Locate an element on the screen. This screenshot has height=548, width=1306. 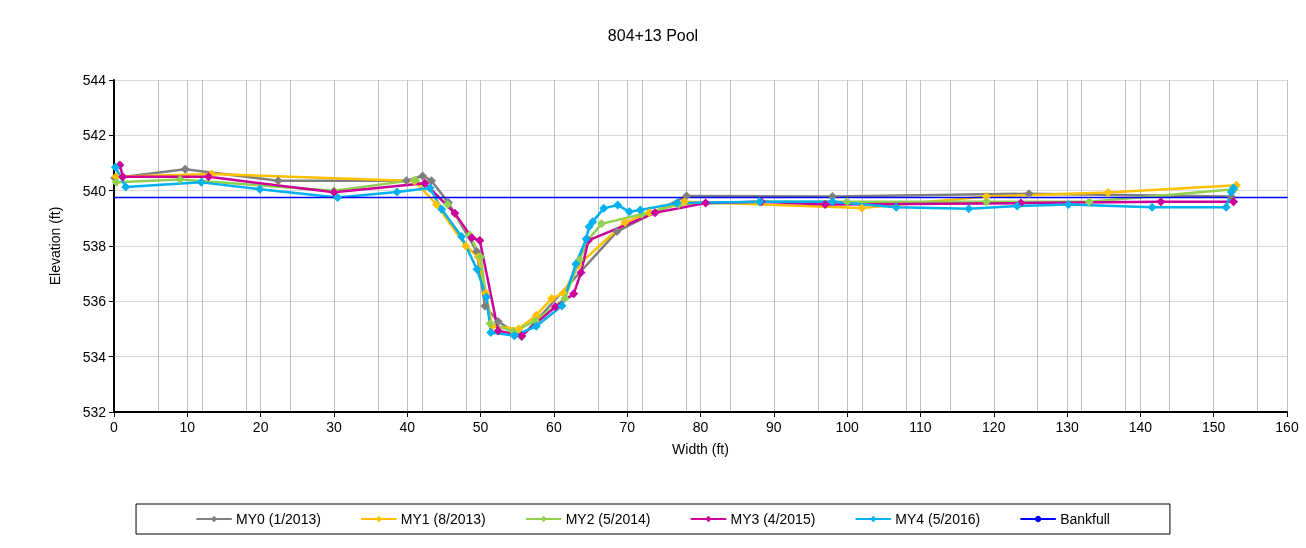
y-tick-label: 544 is located at coordinates (94, 80).